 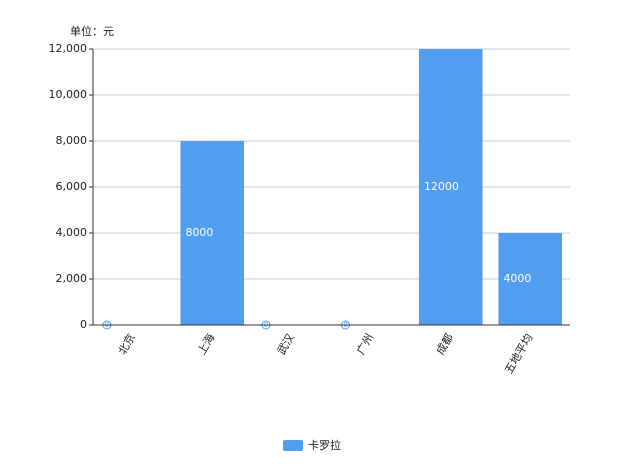 I want to click on x-tick-label: 广州, so click(x=365, y=345).